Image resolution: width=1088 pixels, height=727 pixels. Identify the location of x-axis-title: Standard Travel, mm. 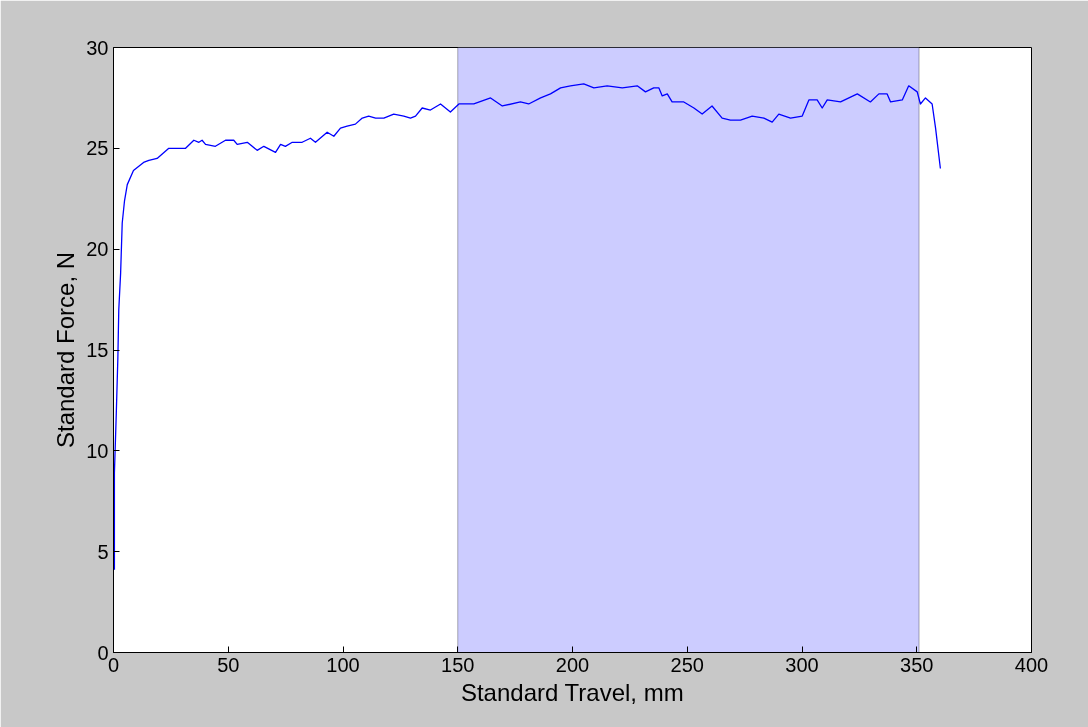
(572, 692).